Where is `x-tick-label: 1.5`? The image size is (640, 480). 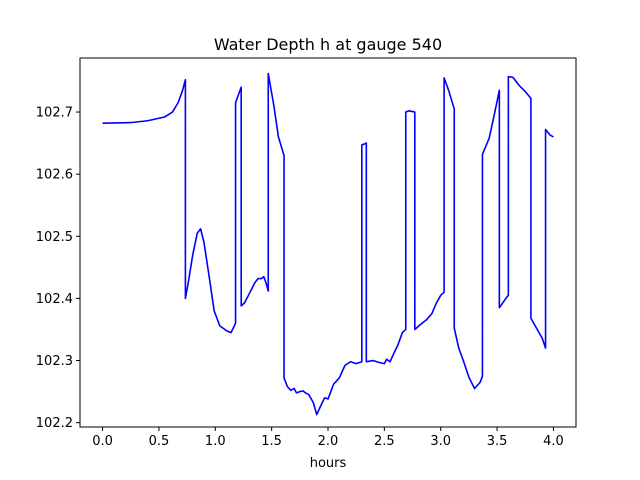
x-tick-label: 1.5 is located at coordinates (271, 441).